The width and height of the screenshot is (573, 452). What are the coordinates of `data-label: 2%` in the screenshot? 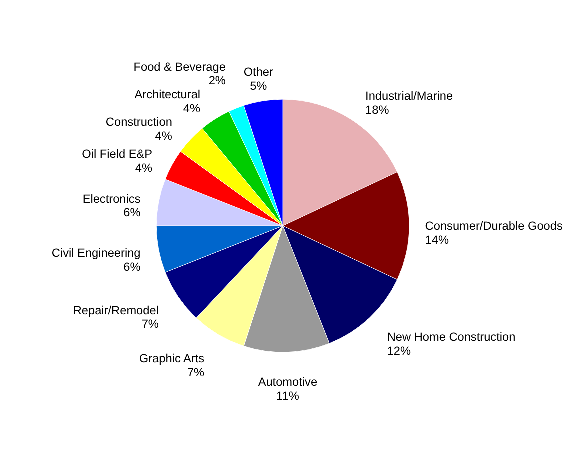 It's located at (217, 81).